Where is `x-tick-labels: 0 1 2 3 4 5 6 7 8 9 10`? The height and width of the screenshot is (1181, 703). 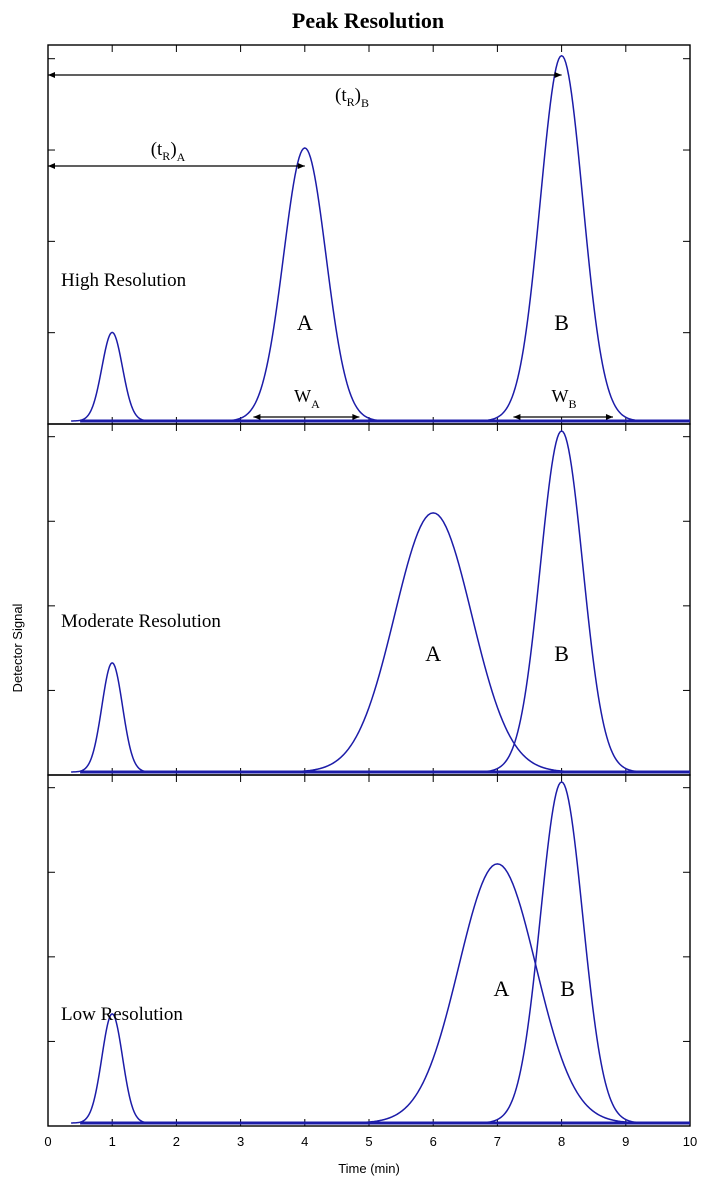 x-tick-labels: 0 1 2 3 4 5 6 7 8 9 10 is located at coordinates (370, 1141).